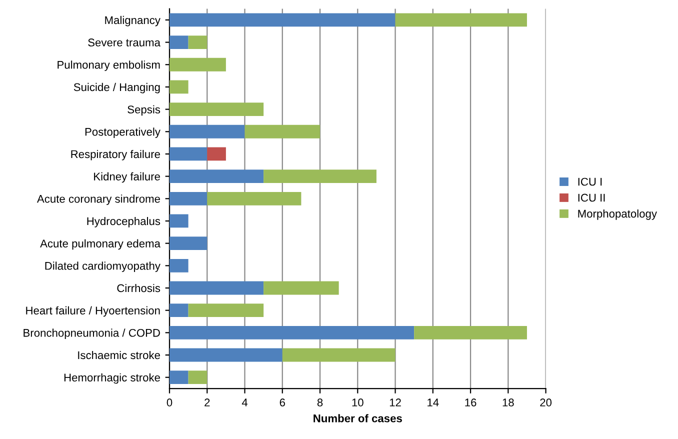 The image size is (678, 439). I want to click on y-tick-label: Cirrhosis, so click(138, 288).